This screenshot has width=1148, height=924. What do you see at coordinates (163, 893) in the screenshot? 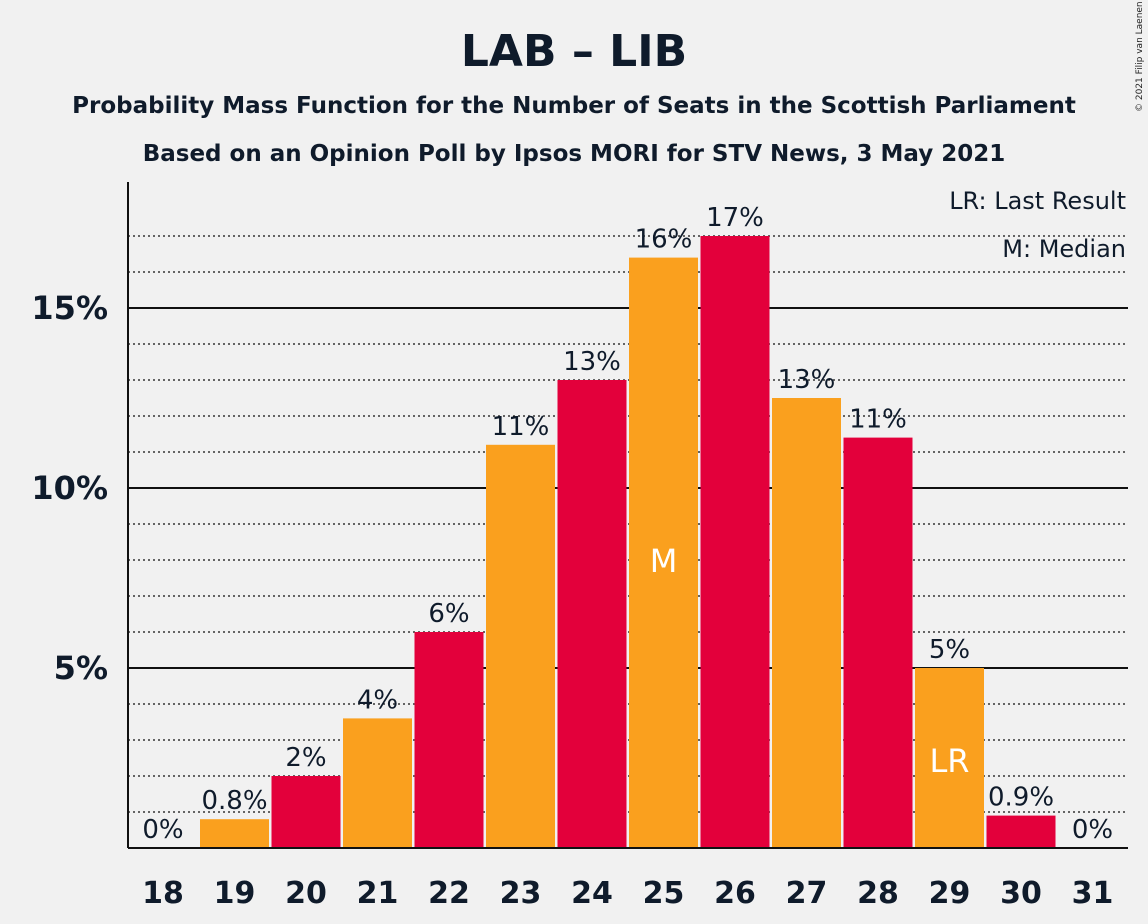
I see `x-tick-label-18: 18` at bounding box center [163, 893].